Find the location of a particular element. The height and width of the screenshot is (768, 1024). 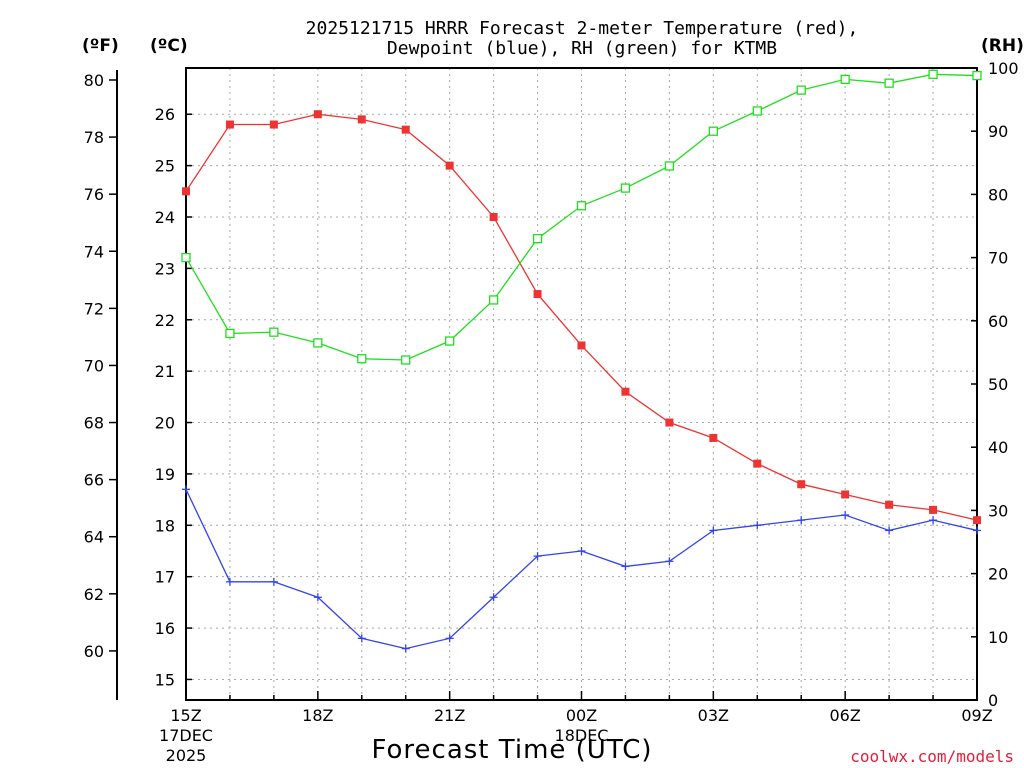

celsius-unit-label: (ºC) is located at coordinates (169, 46).